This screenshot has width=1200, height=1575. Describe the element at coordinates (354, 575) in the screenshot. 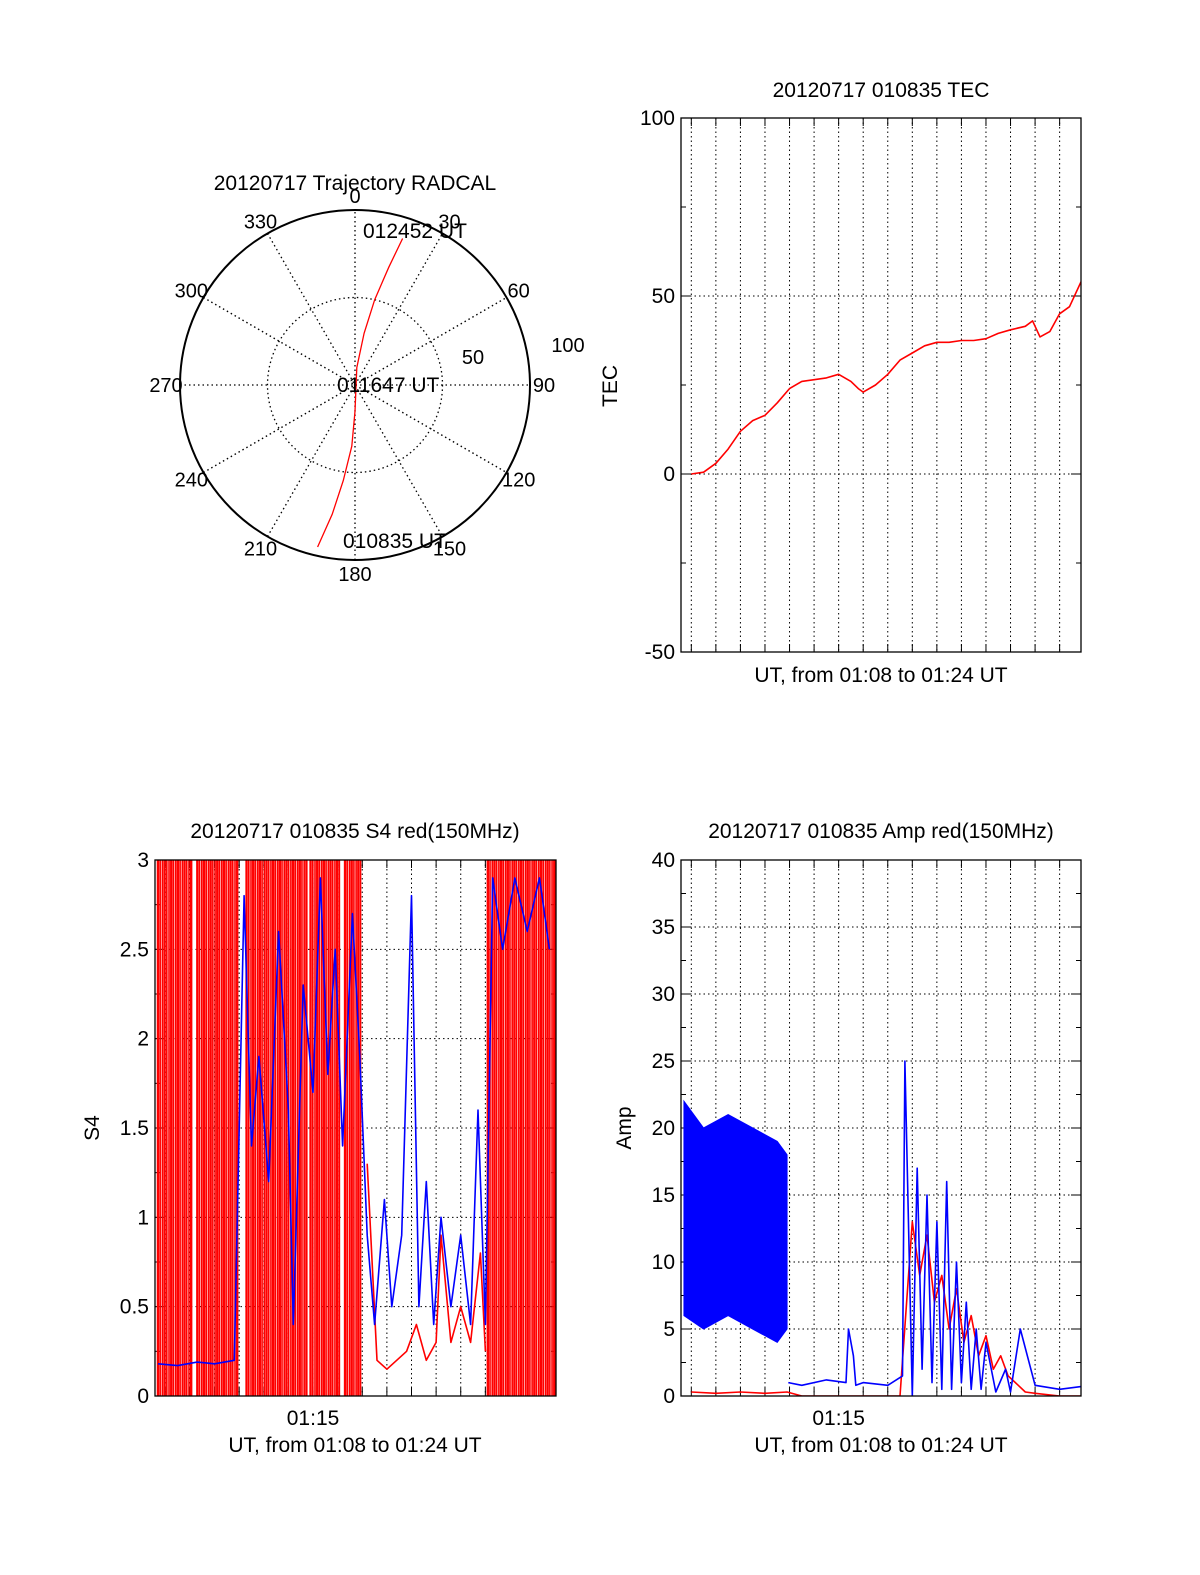

I see `polar-azimuth-label: 180` at that location.